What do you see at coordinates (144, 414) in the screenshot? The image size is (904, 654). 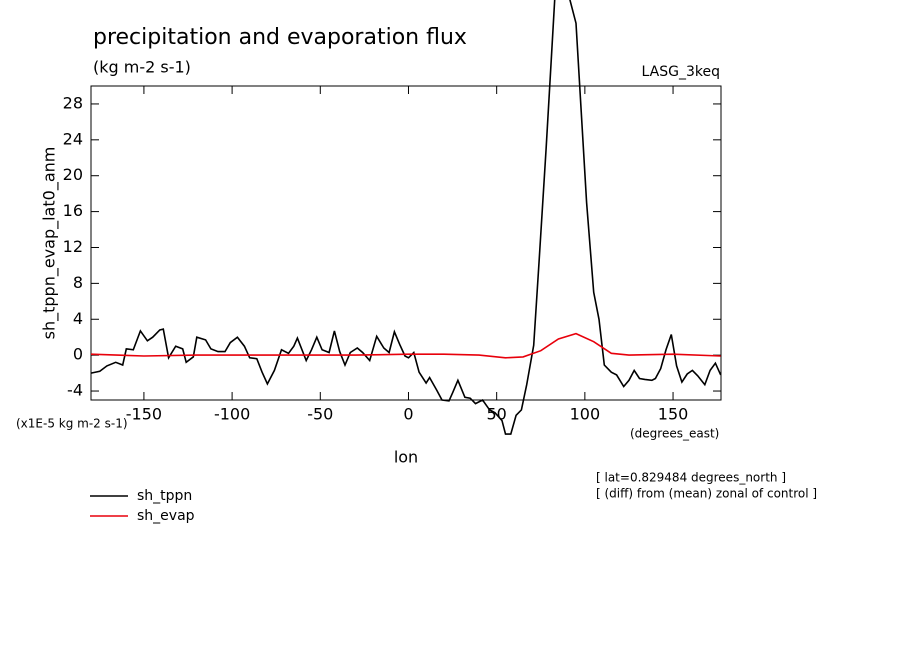 I see `x-tick-label: -150` at bounding box center [144, 414].